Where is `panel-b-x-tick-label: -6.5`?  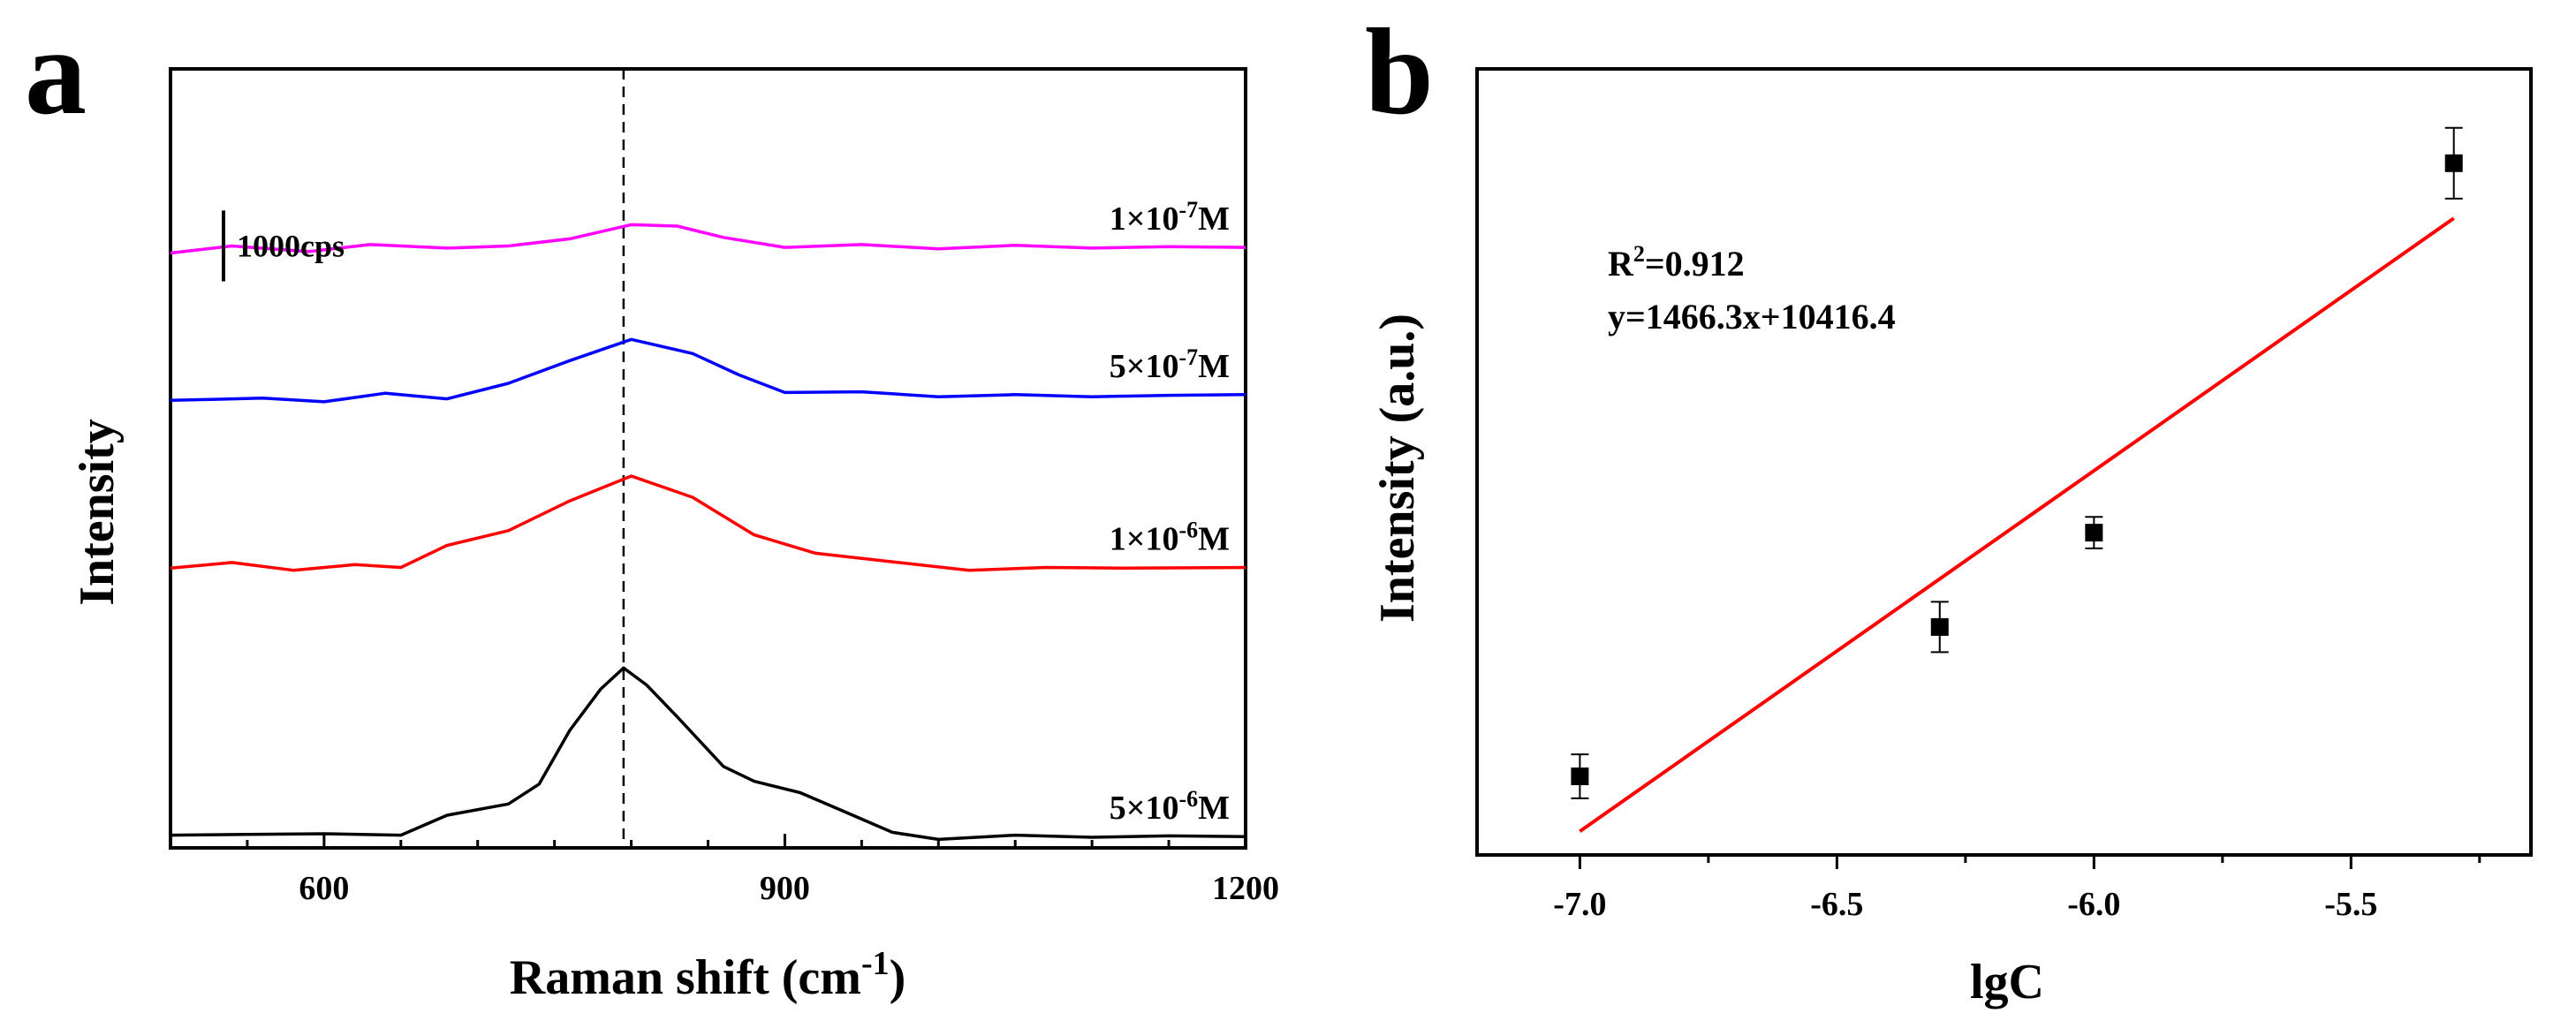 panel-b-x-tick-label: -6.5 is located at coordinates (1837, 904).